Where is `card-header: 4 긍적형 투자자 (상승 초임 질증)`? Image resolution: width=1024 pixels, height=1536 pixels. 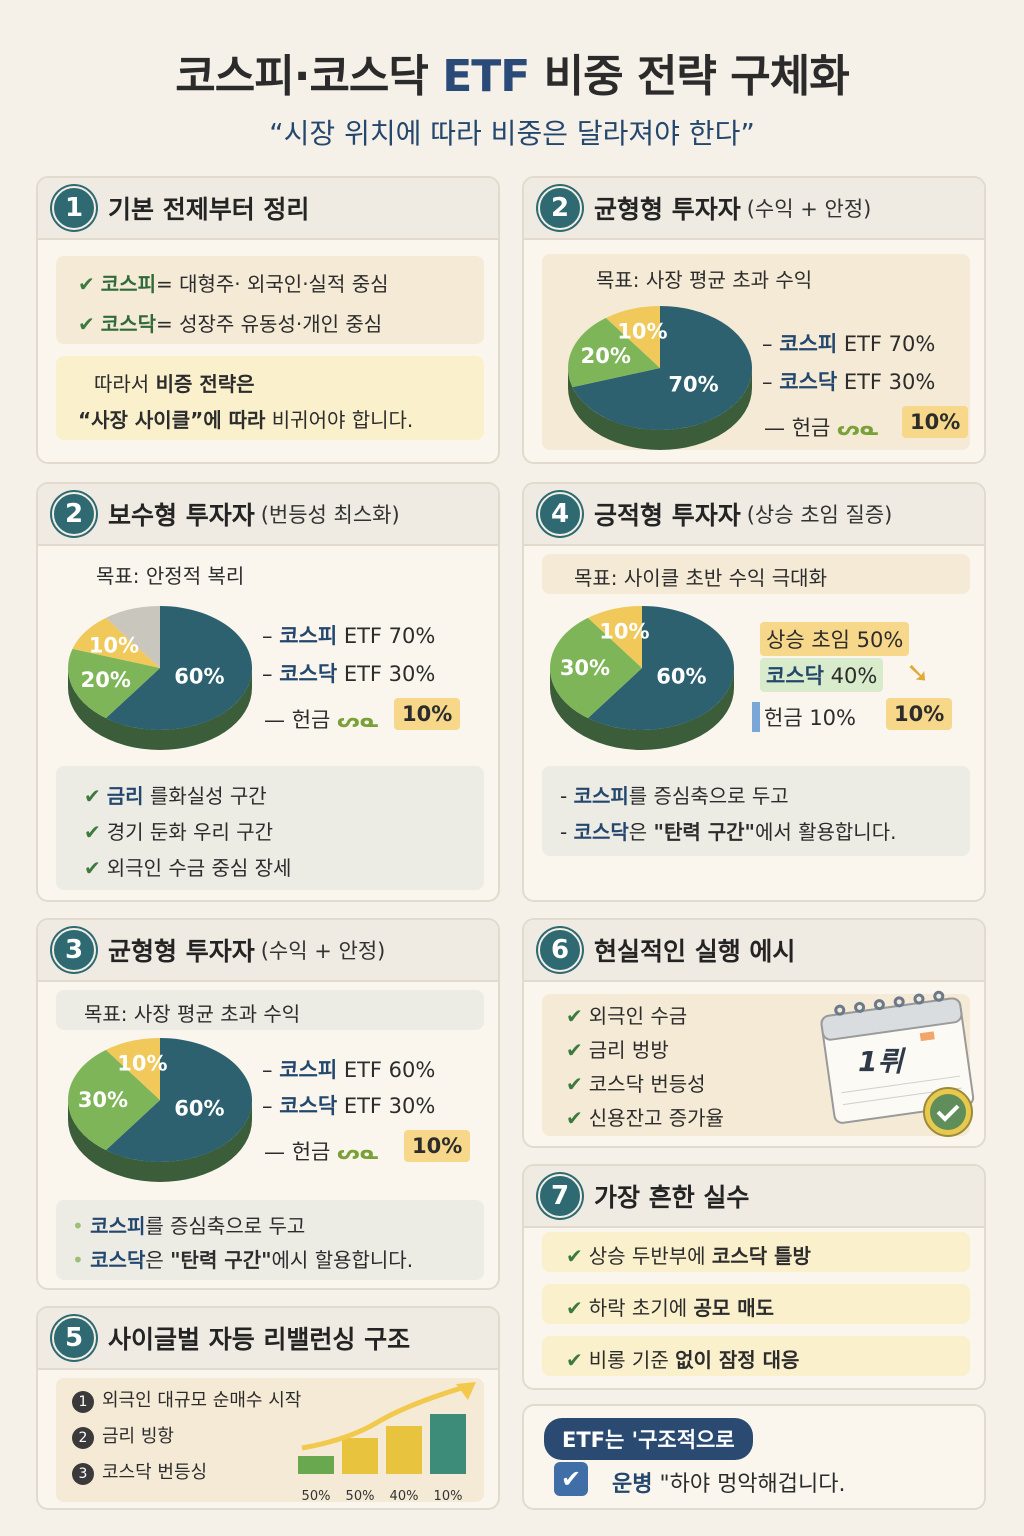 card-header: 4 긍적형 투자자 (상승 초임 질증) is located at coordinates (754, 515).